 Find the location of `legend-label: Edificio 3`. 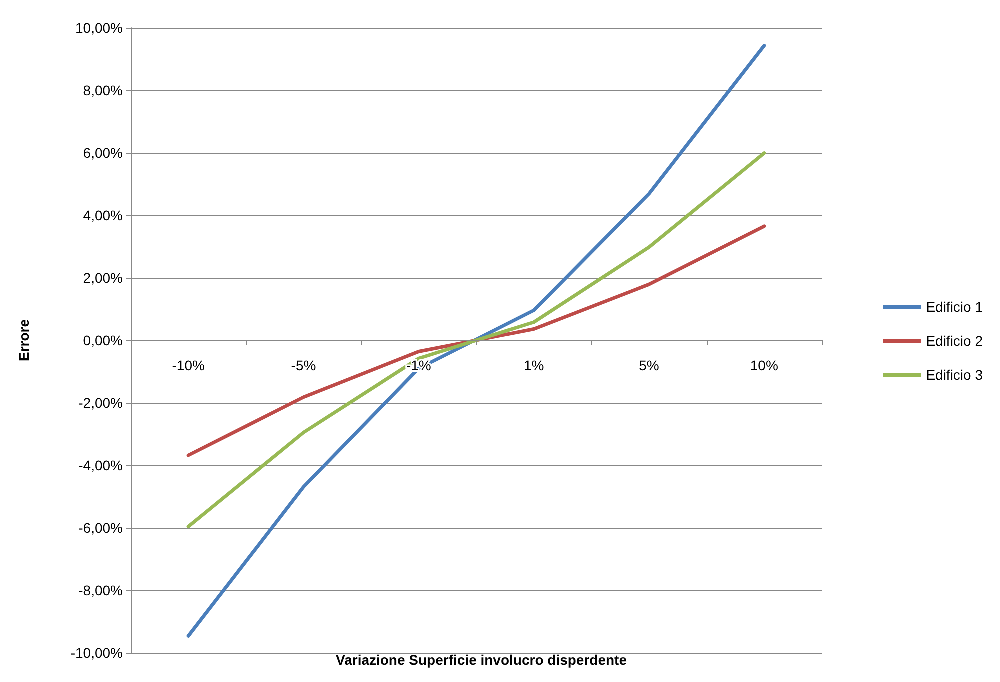

legend-label: Edificio 3 is located at coordinates (955, 375).